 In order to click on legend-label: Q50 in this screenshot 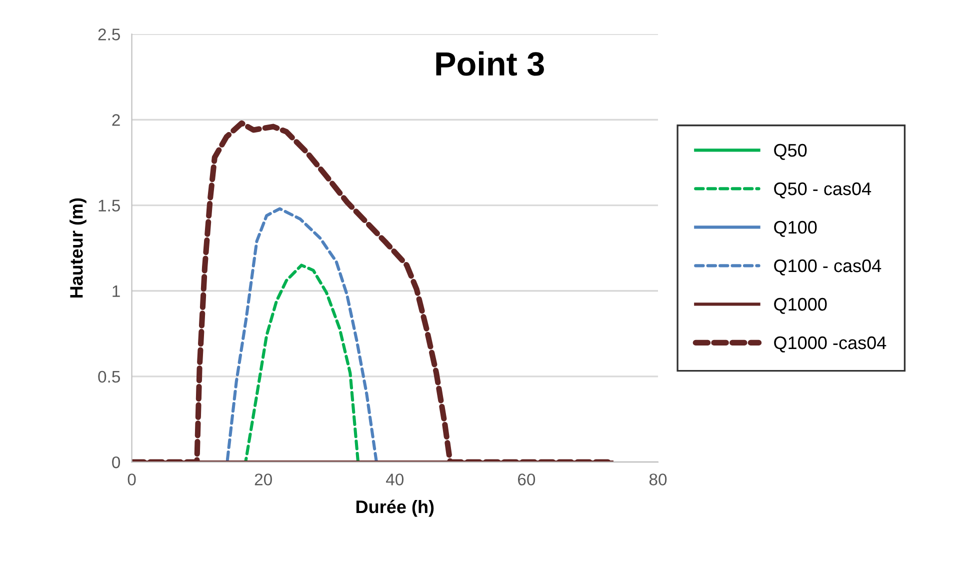, I will do `click(790, 152)`.